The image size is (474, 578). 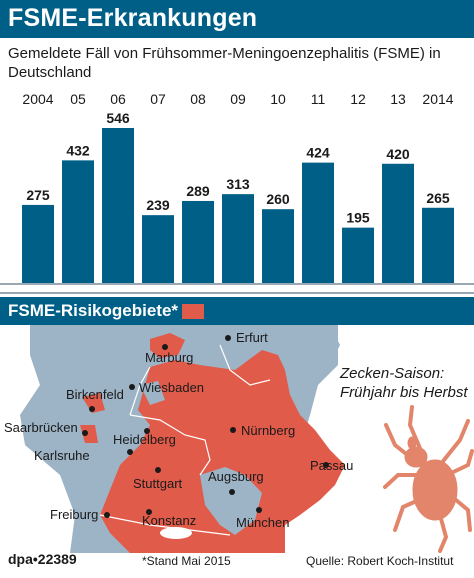 I want to click on city-label: Augsburg, so click(x=236, y=476).